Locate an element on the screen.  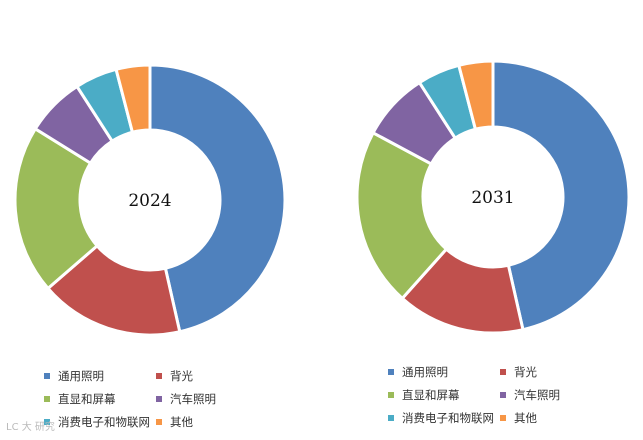
watermark: LC 大 研究 is located at coordinates (30, 427).